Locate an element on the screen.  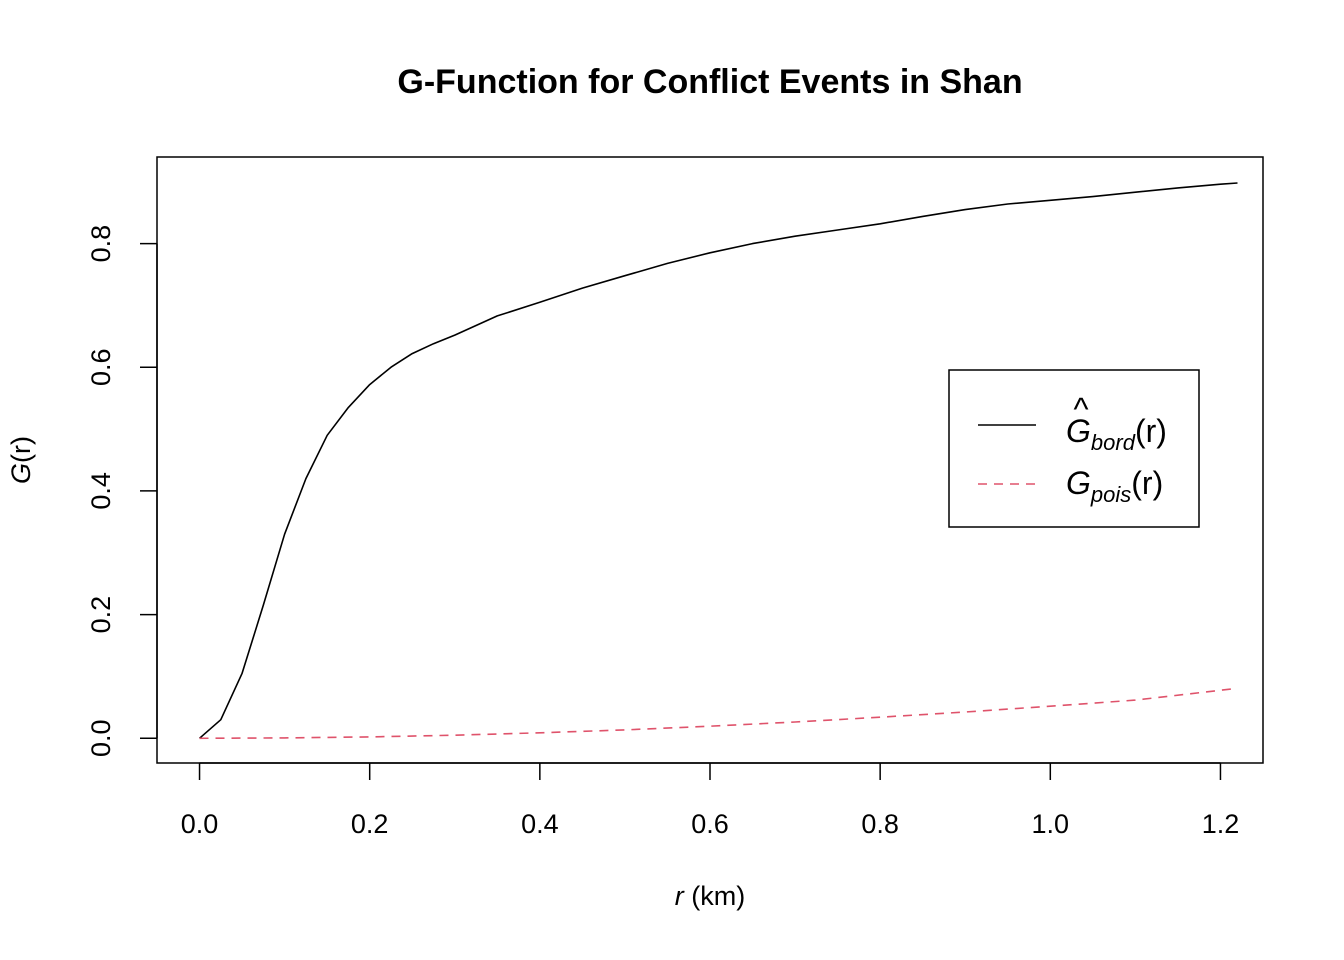
x-tick-label: 0.2 is located at coordinates (370, 824).